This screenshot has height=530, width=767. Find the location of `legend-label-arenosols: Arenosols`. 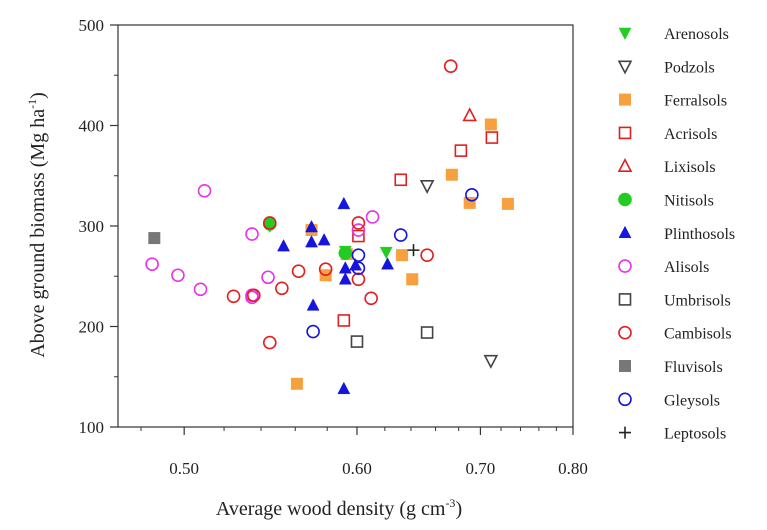

legend-label-arenosols: Arenosols is located at coordinates (696, 34).